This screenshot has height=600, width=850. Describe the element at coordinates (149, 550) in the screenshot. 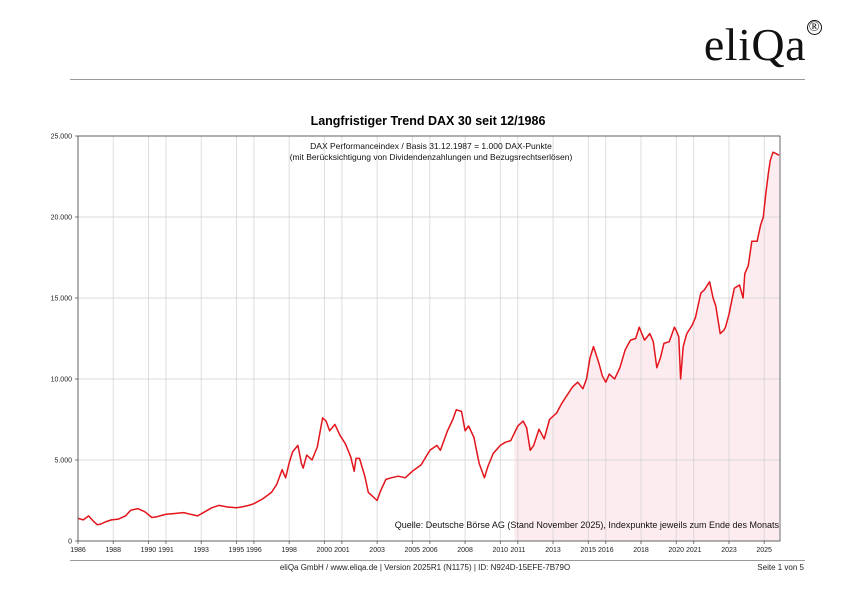

I see `x-tick-label: 1990` at that location.